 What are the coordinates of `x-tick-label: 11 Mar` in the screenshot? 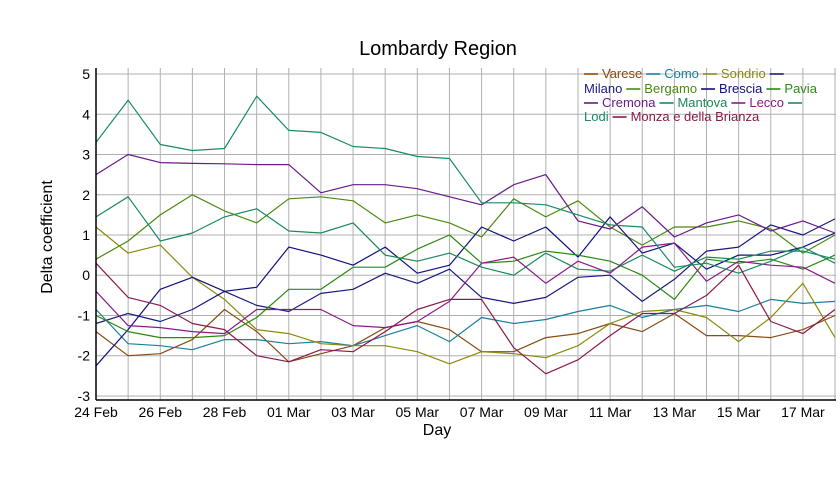 It's located at (610, 412).